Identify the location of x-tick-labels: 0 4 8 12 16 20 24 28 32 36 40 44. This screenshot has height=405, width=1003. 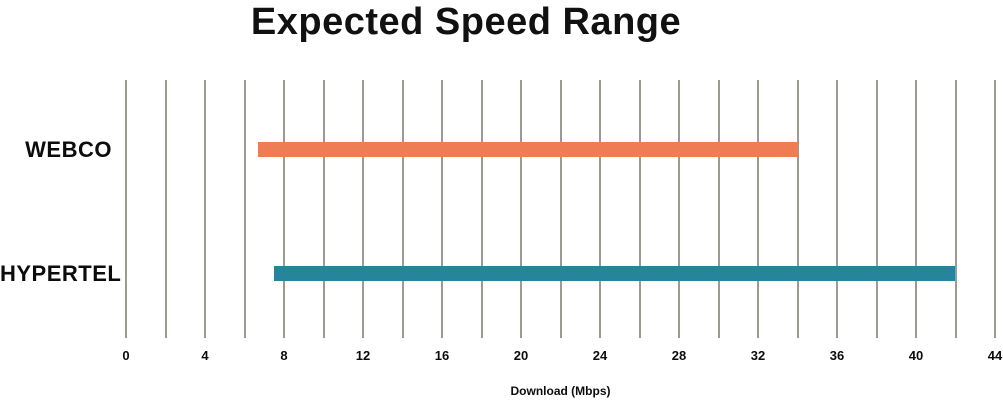
(562, 356).